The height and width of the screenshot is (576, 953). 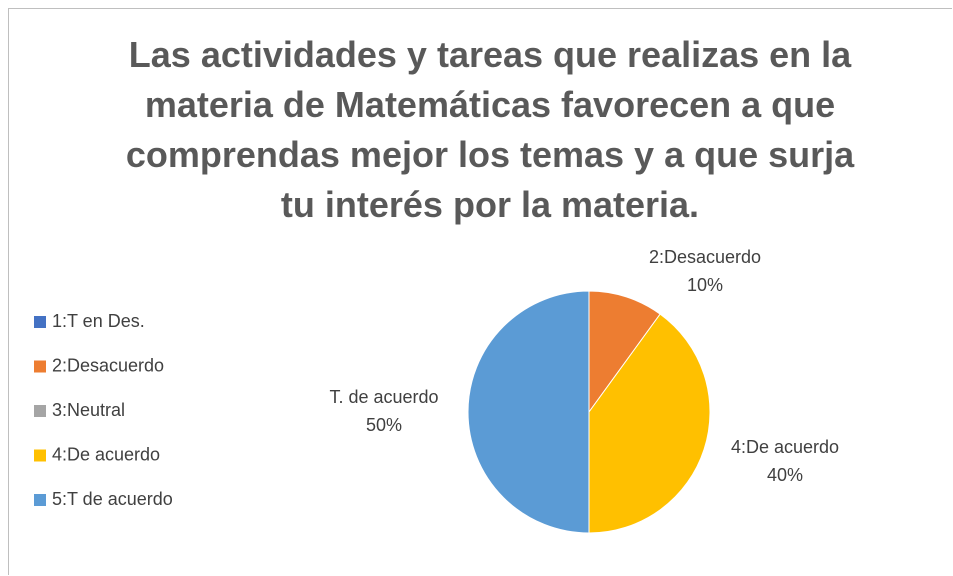 What do you see at coordinates (106, 454) in the screenshot?
I see `legend-label: 4:De acuerdo` at bounding box center [106, 454].